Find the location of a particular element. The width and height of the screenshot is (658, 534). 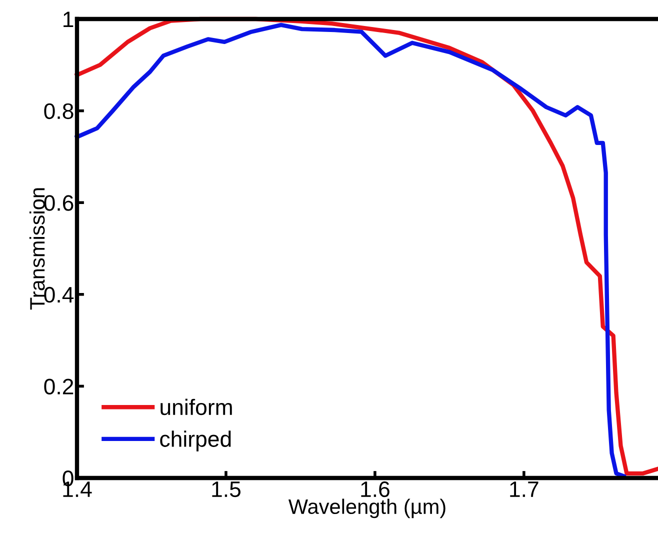

y-tick-label: 0.8 is located at coordinates (59, 111).